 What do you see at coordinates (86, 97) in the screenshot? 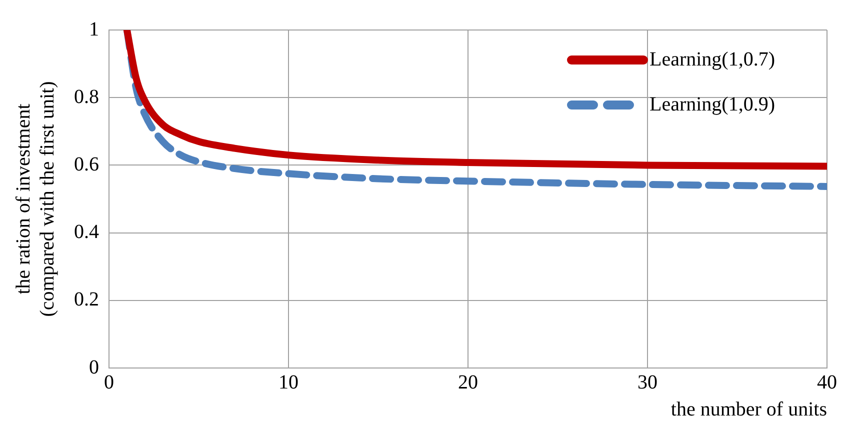
I see `y-tick-label: 0.8` at bounding box center [86, 97].